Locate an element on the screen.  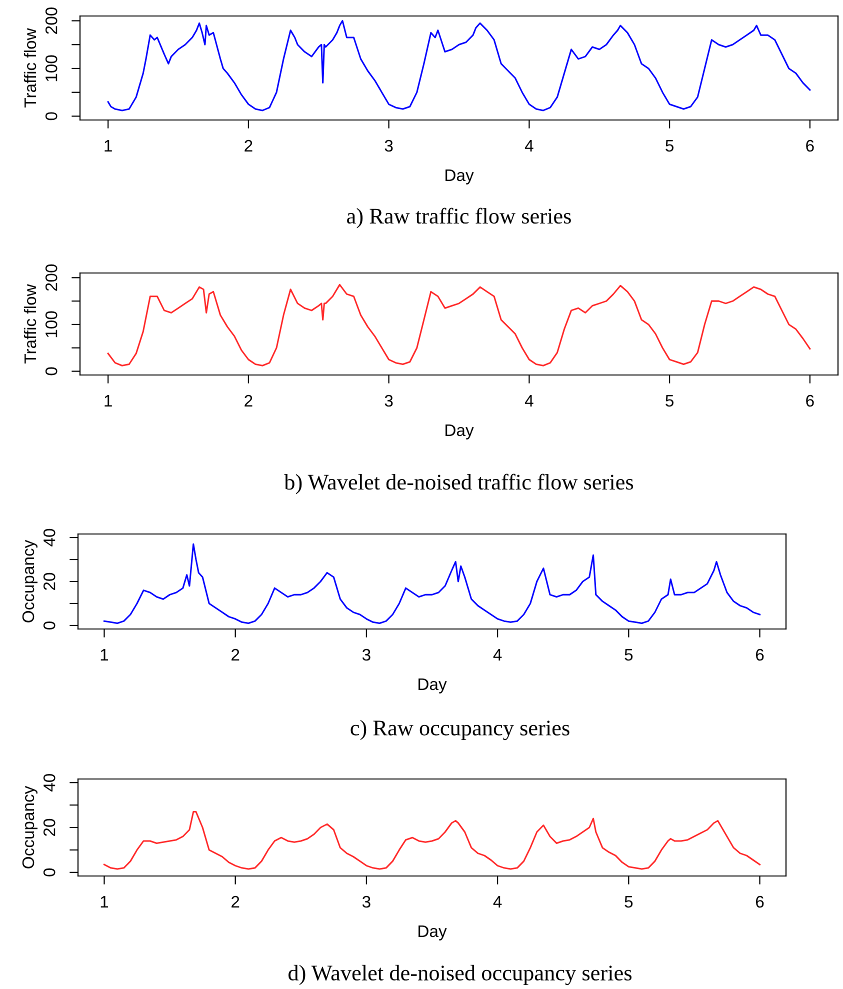
text: d) Wavelet de-noised occupancy series is located at coordinates (460, 975).